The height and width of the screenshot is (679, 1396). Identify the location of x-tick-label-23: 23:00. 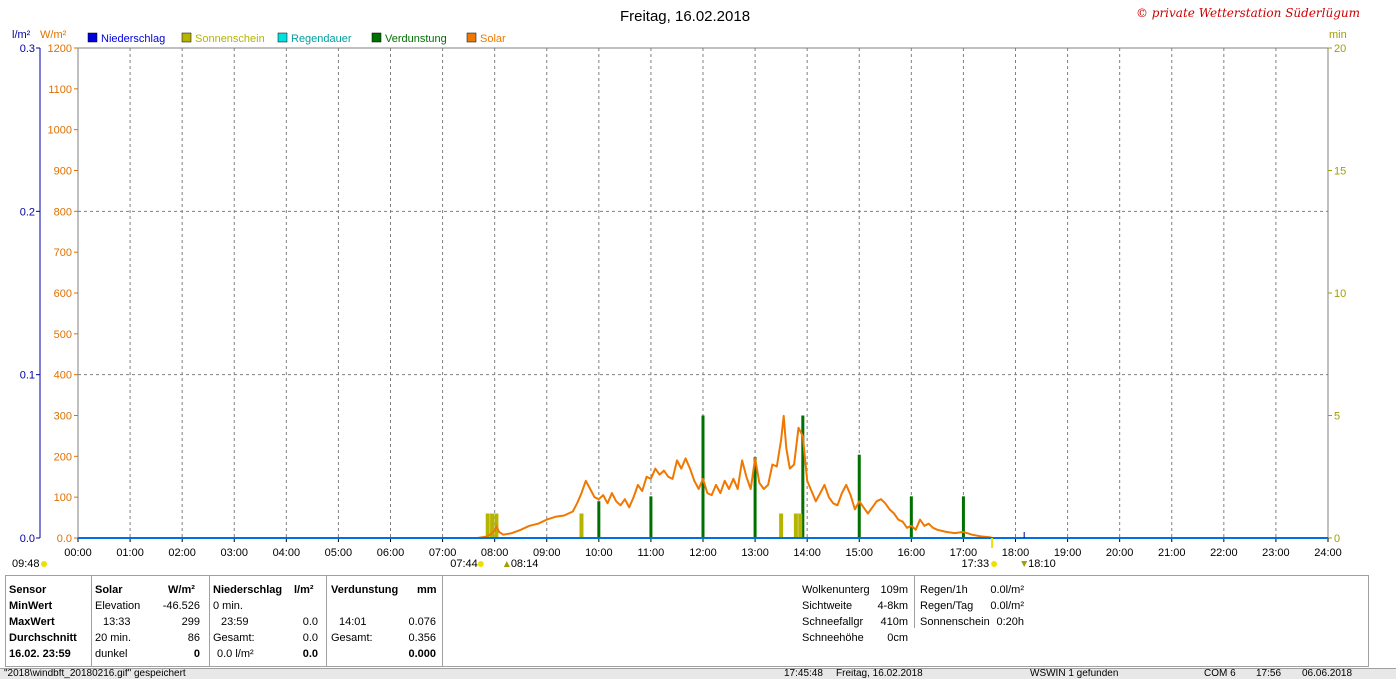
(1276, 553).